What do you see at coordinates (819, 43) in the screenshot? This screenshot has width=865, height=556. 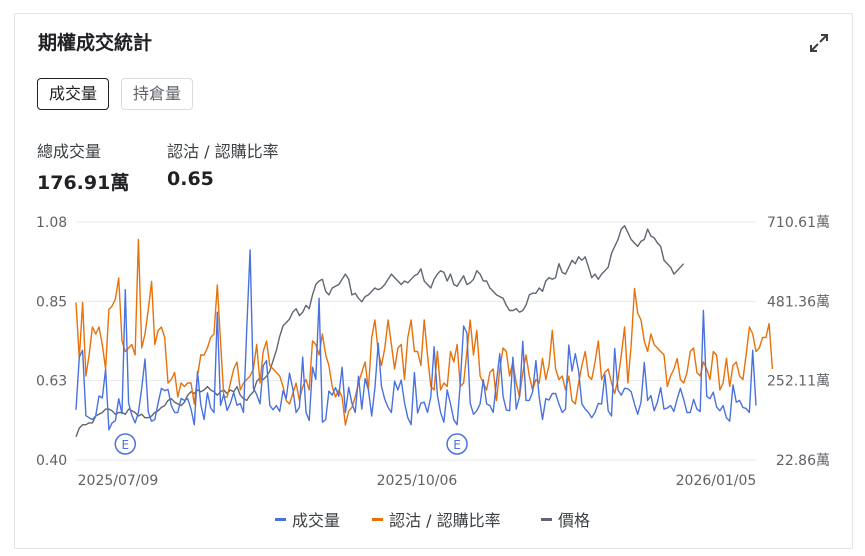 I see `expand-icon` at bounding box center [819, 43].